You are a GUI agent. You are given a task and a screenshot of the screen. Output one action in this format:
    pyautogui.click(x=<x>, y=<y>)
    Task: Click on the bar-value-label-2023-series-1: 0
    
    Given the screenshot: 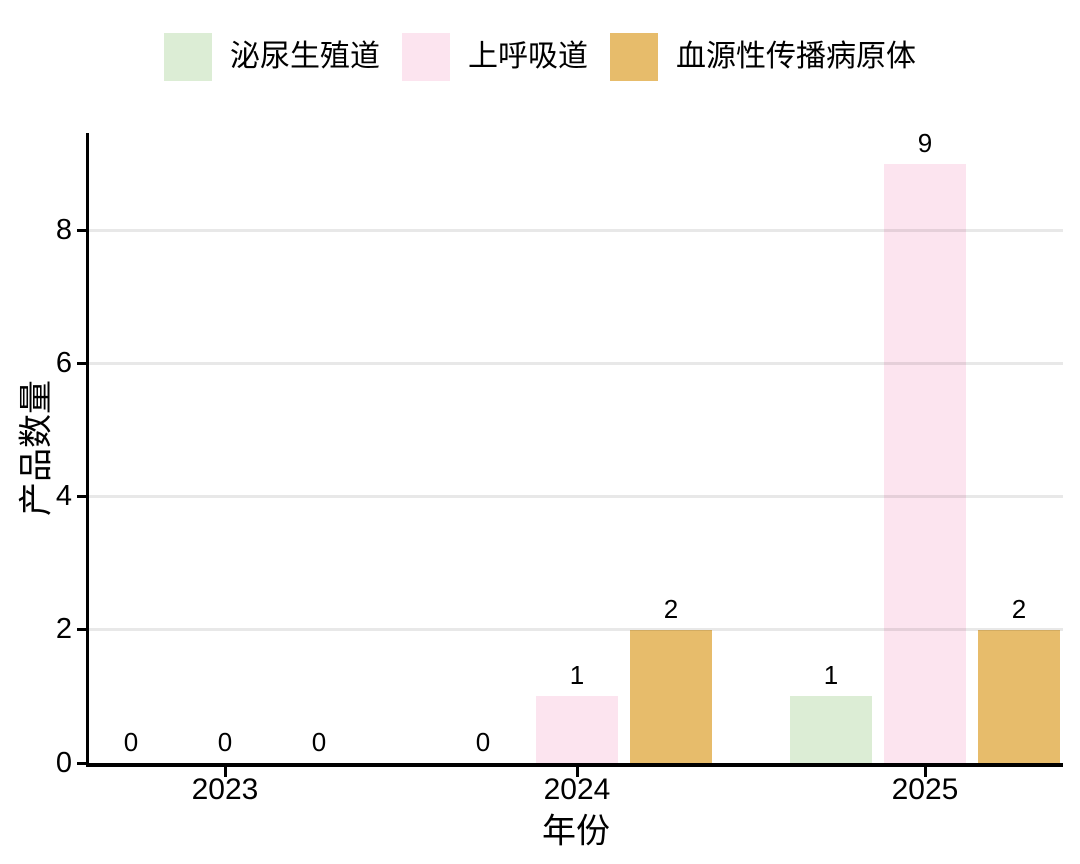 What is the action you would take?
    pyautogui.click(x=225, y=742)
    